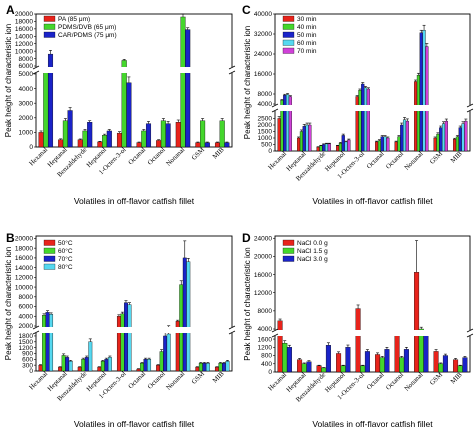 This screenshot has height=434, width=474. What do you see at coordinates (10, 10) in the screenshot?
I see `panel-label: A` at bounding box center [10, 10].